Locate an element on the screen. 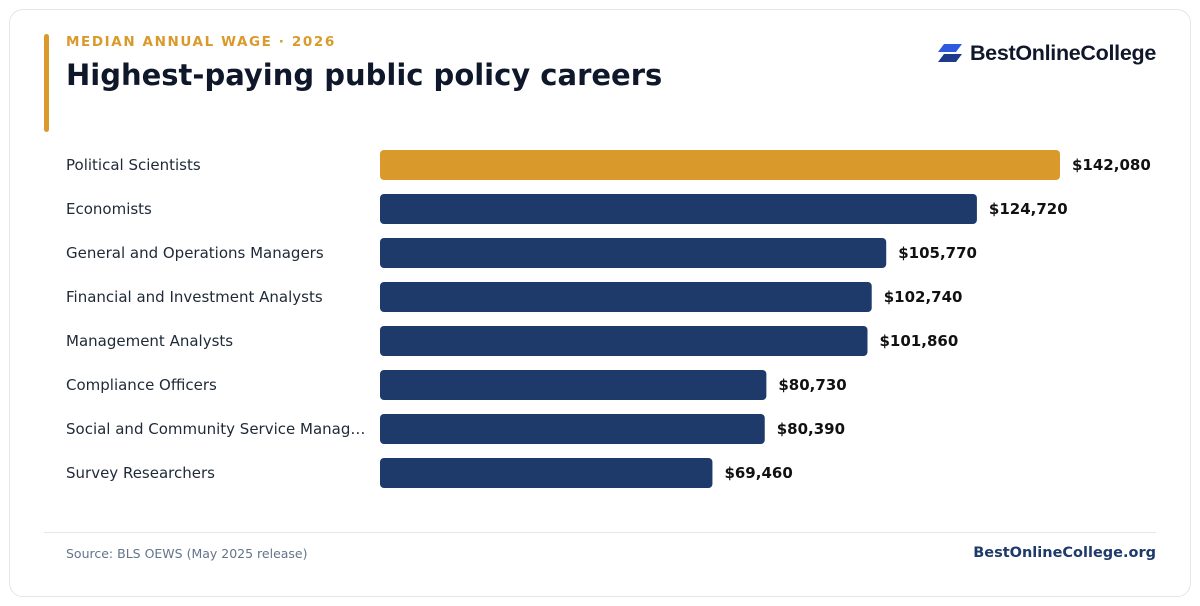 The image size is (1200, 606). chart-title: Highest-paying public policy careers is located at coordinates (364, 75).